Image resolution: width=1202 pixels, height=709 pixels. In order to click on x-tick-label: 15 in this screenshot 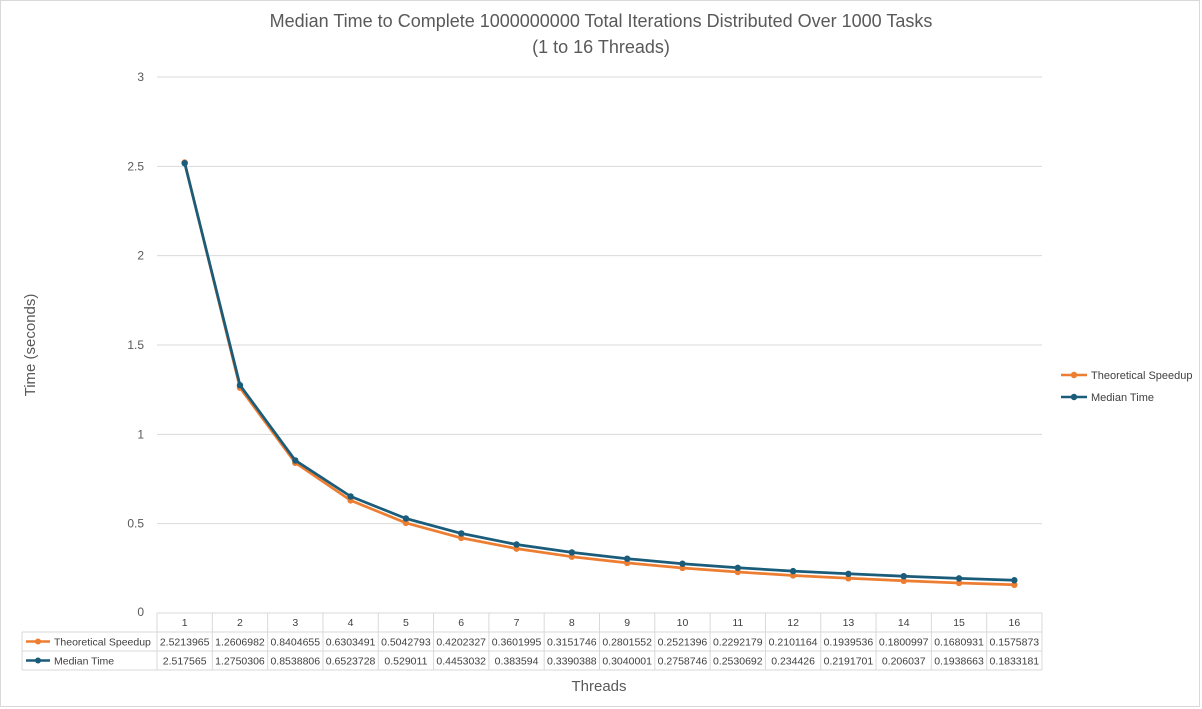, I will do `click(959, 623)`.